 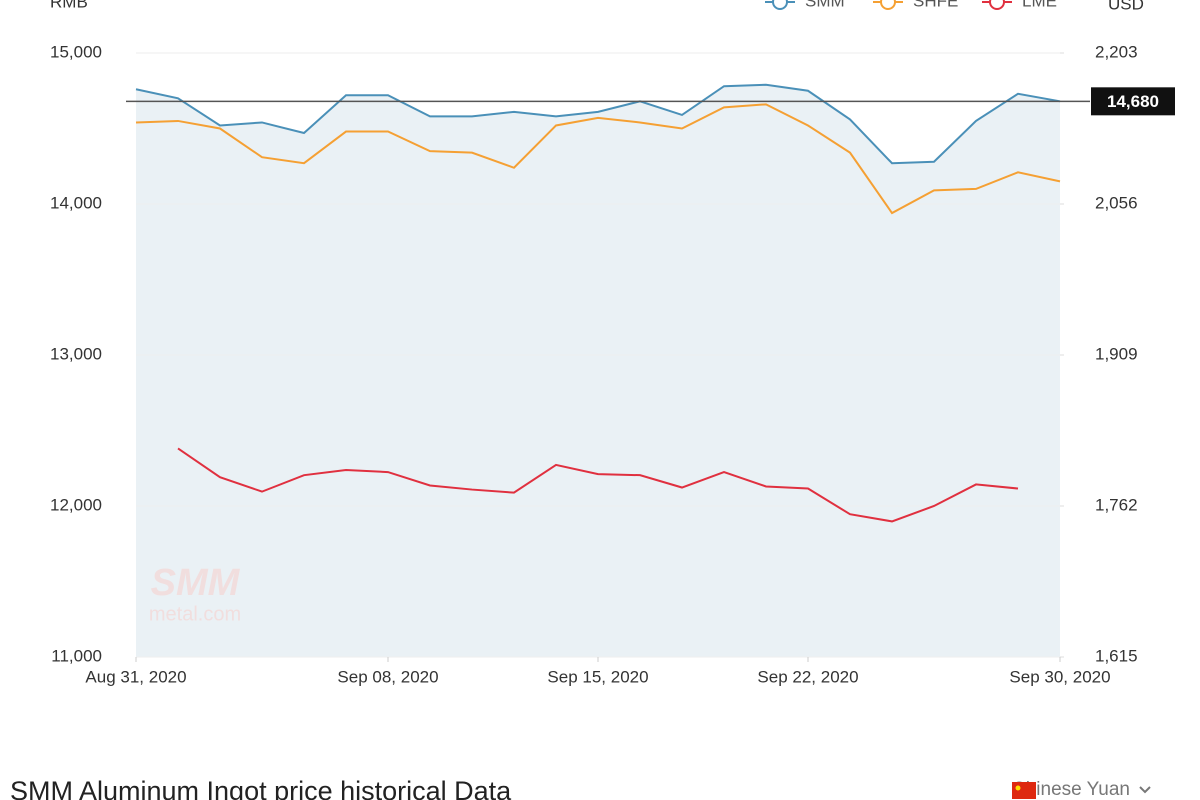 I want to click on legend-label: SMM, so click(x=825, y=5).